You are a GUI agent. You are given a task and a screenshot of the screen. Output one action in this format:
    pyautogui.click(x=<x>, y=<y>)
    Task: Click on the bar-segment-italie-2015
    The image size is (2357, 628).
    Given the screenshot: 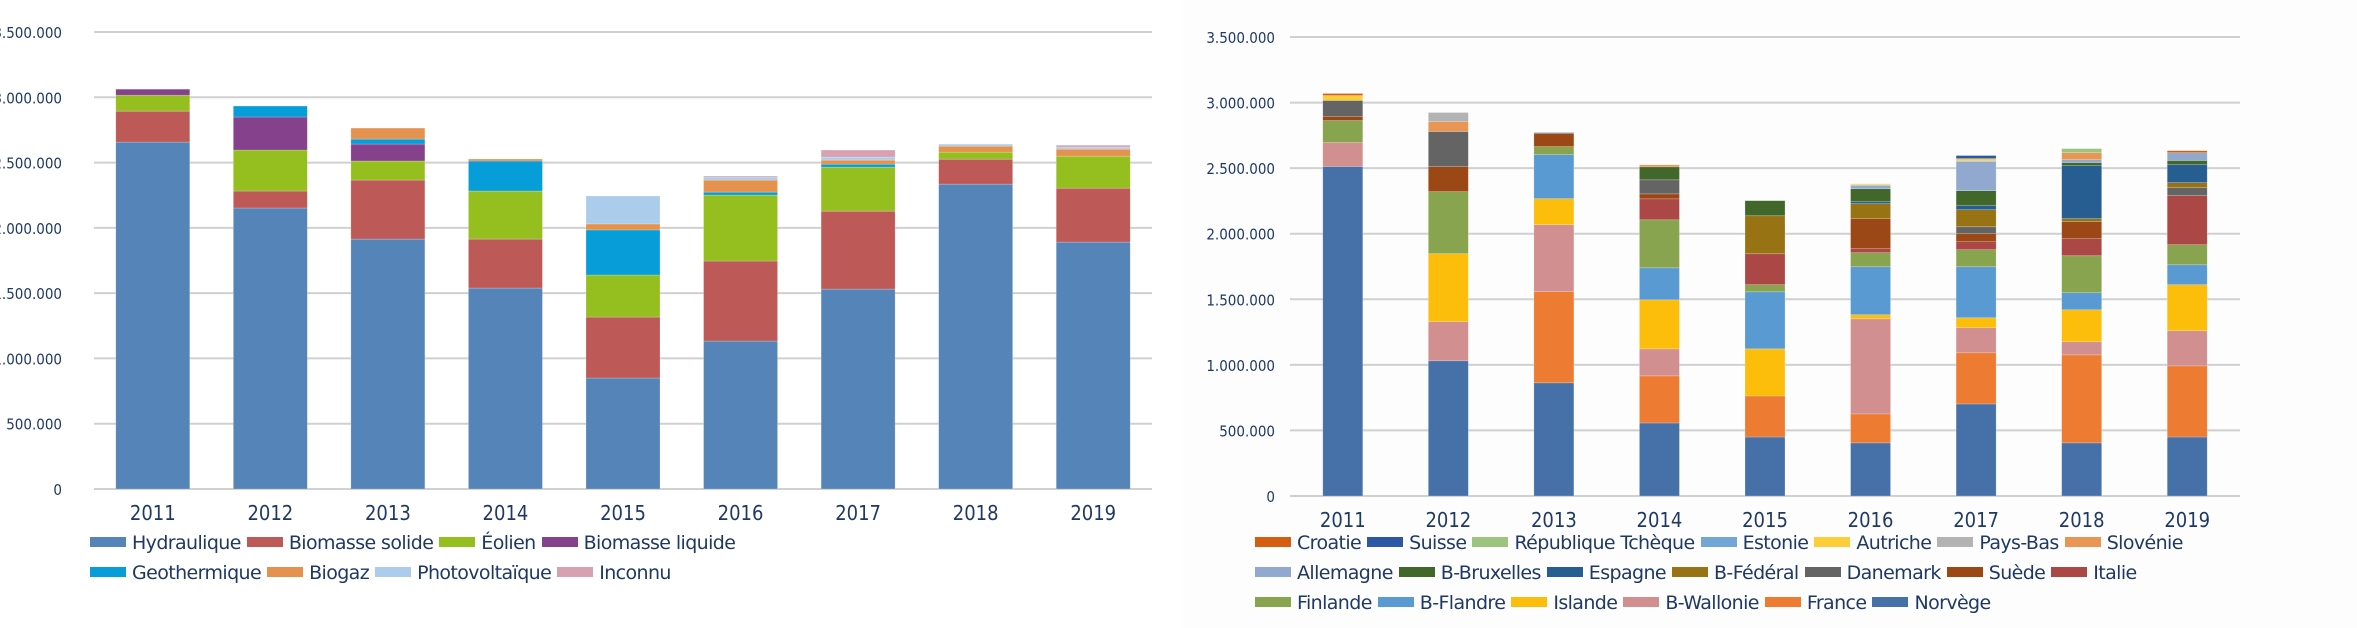 What is the action you would take?
    pyautogui.click(x=1765, y=269)
    